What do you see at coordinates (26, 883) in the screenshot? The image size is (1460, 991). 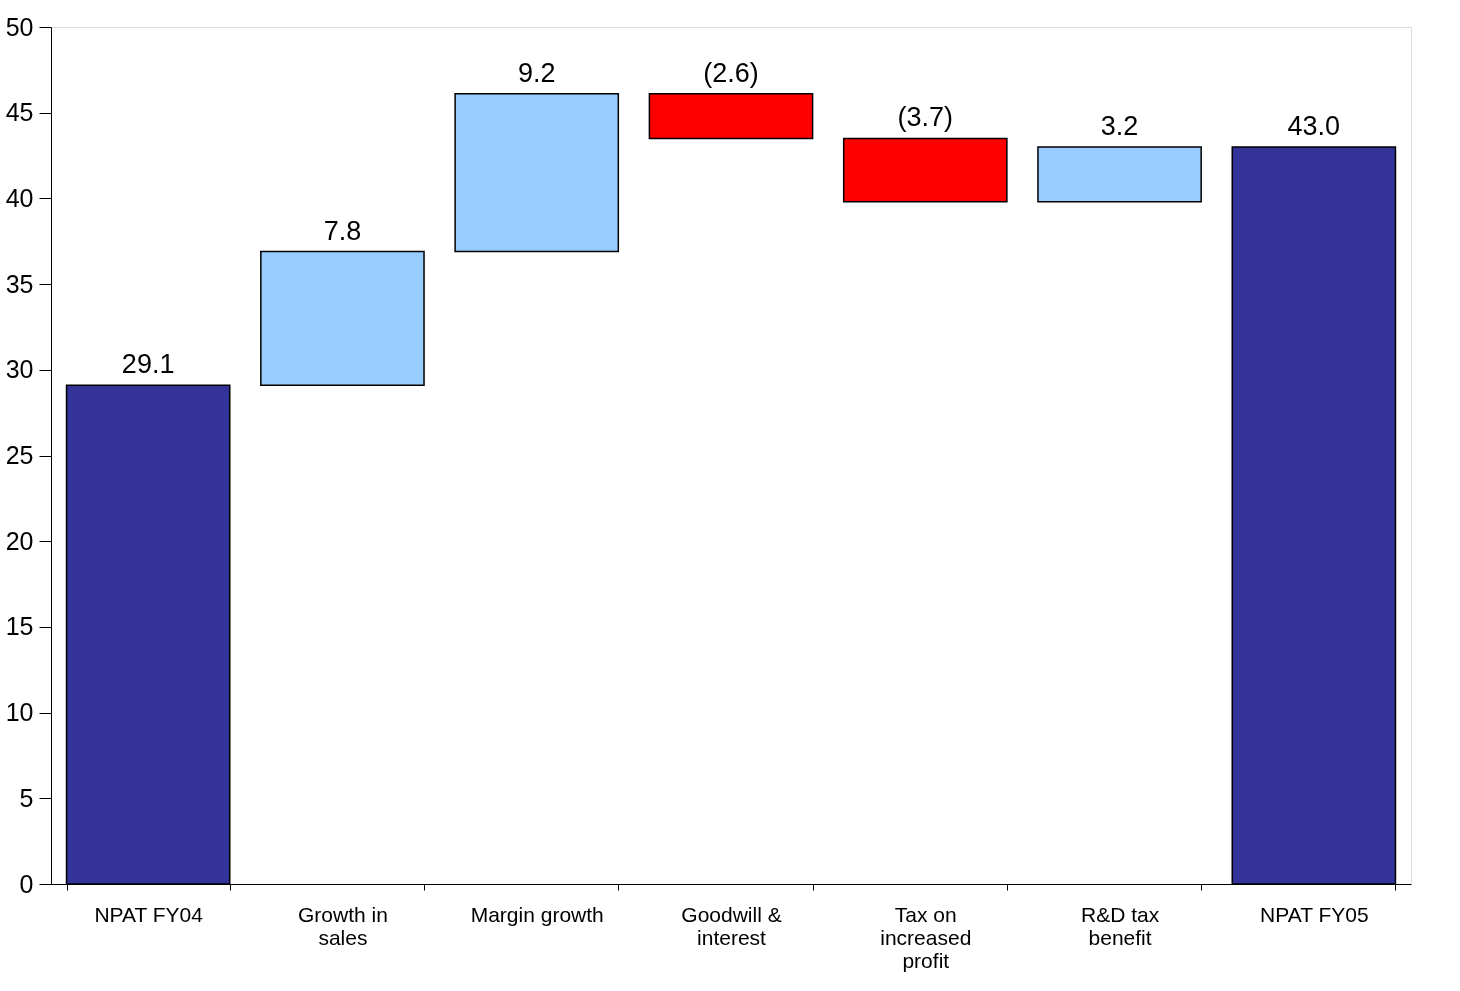 I see `y-tick-label: 0` at bounding box center [26, 883].